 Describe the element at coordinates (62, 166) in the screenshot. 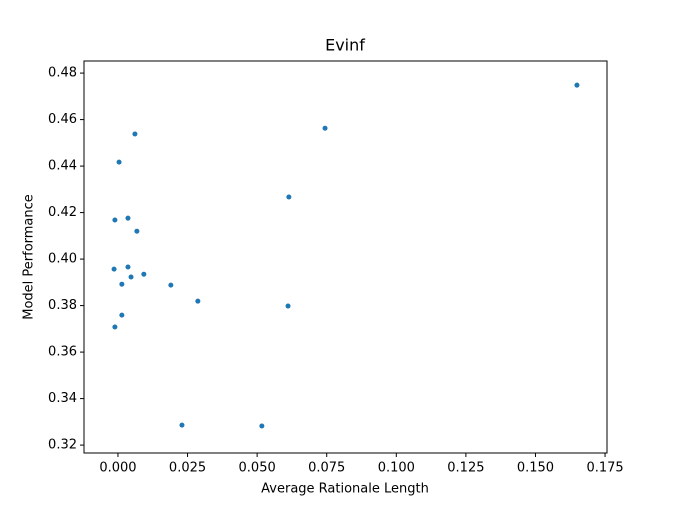

I see `y-tick-label: 0.44` at that location.